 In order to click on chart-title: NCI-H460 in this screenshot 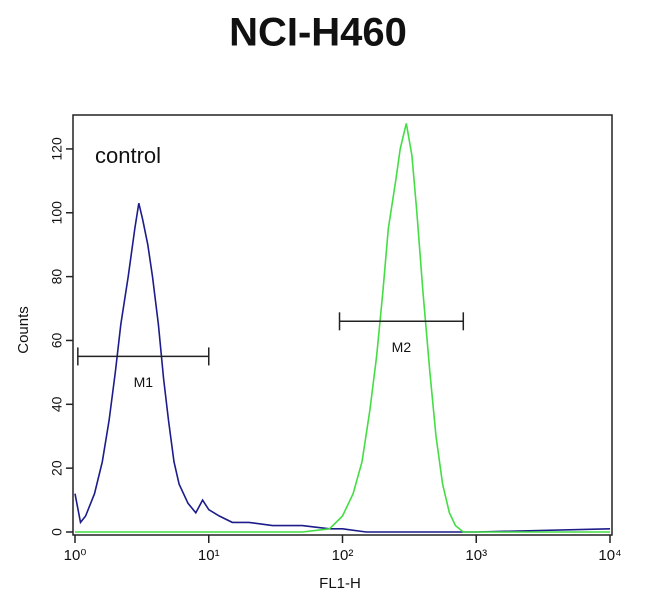, I will do `click(318, 33)`.